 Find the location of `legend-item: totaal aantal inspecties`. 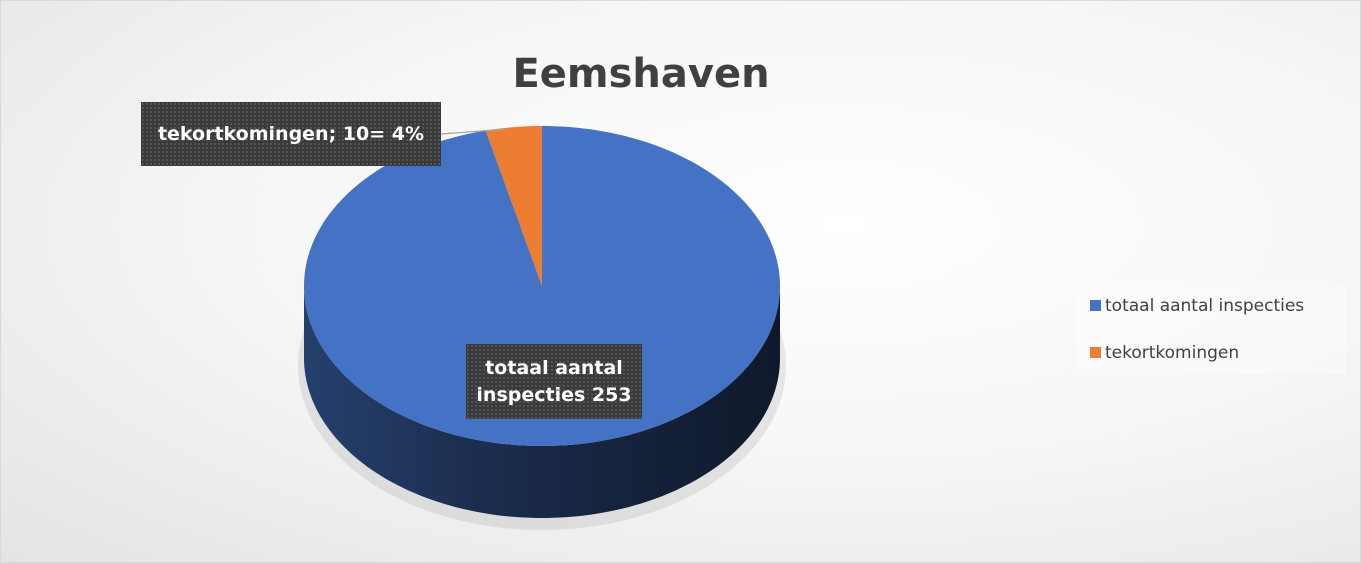

legend-item: totaal aantal inspecties is located at coordinates (1197, 306).